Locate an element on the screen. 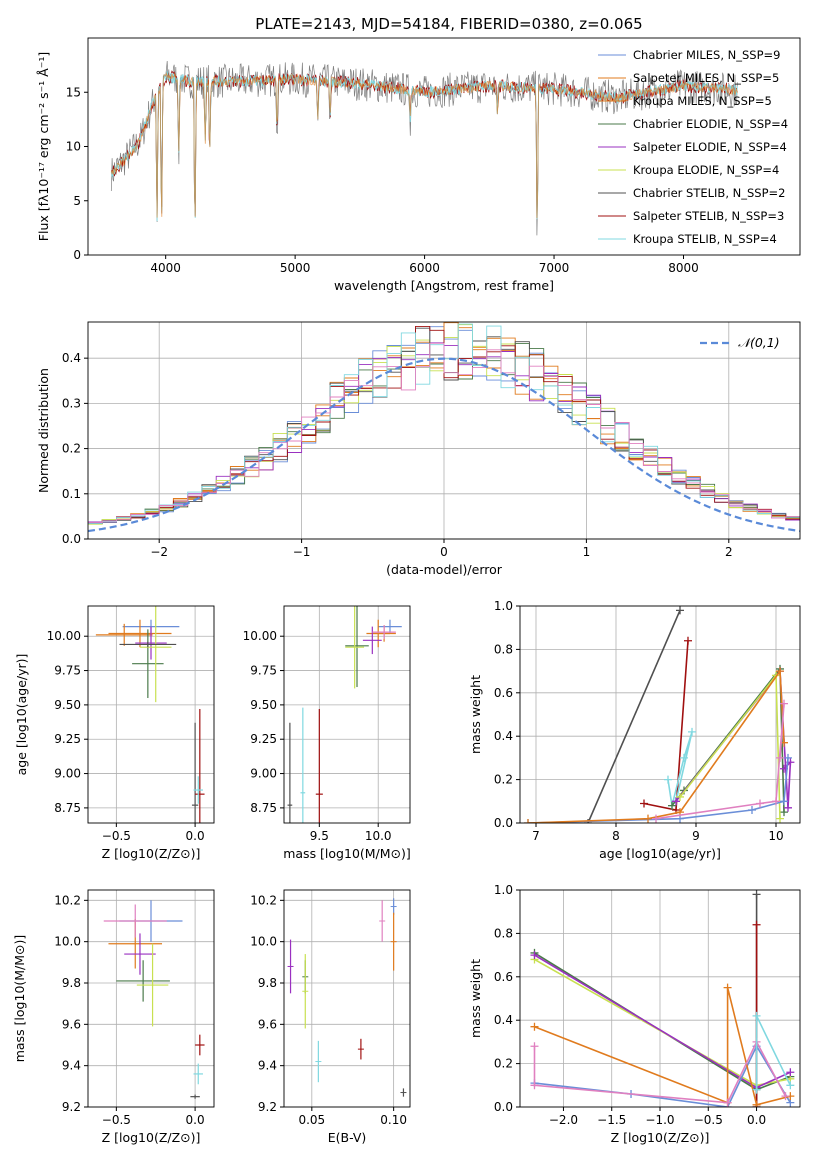 This screenshot has width=819, height=1170. legend-label: Salpeter ELODIE, N_SSP=4 is located at coordinates (710, 147).